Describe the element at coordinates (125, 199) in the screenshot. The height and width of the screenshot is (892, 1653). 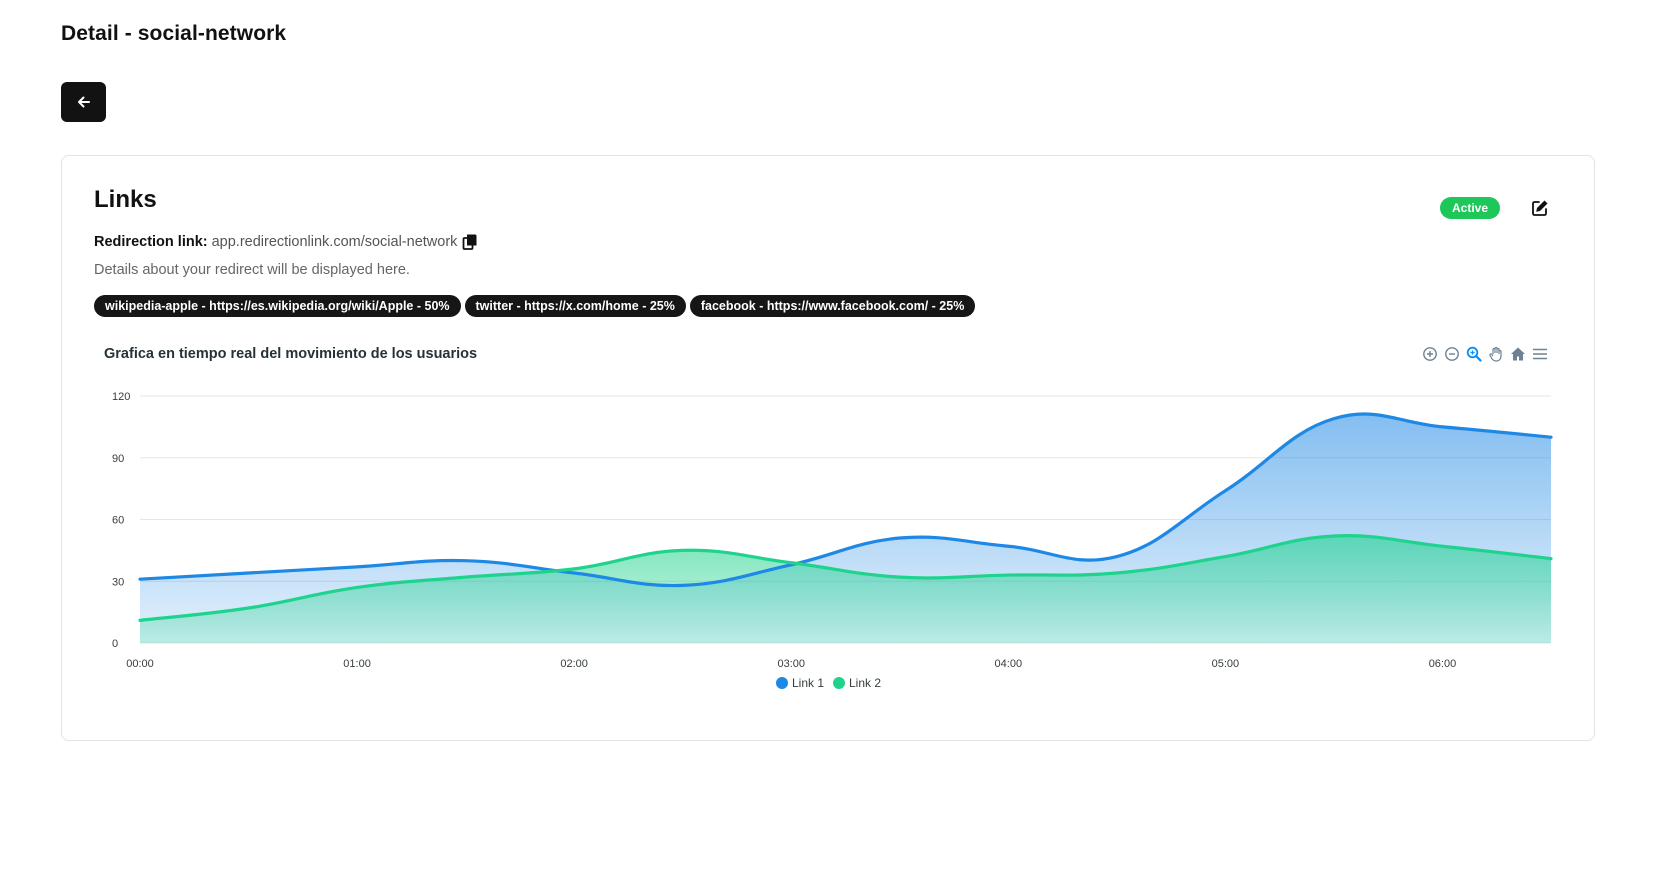
I see `card-title: Links` at that location.